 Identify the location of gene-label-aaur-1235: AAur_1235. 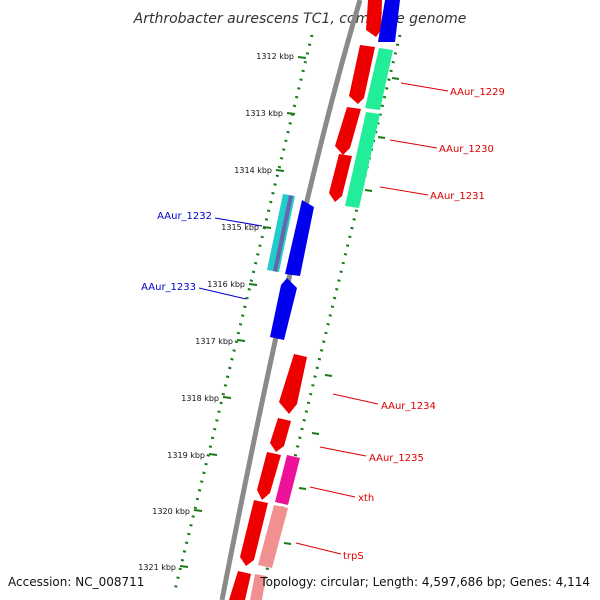
(396, 458).